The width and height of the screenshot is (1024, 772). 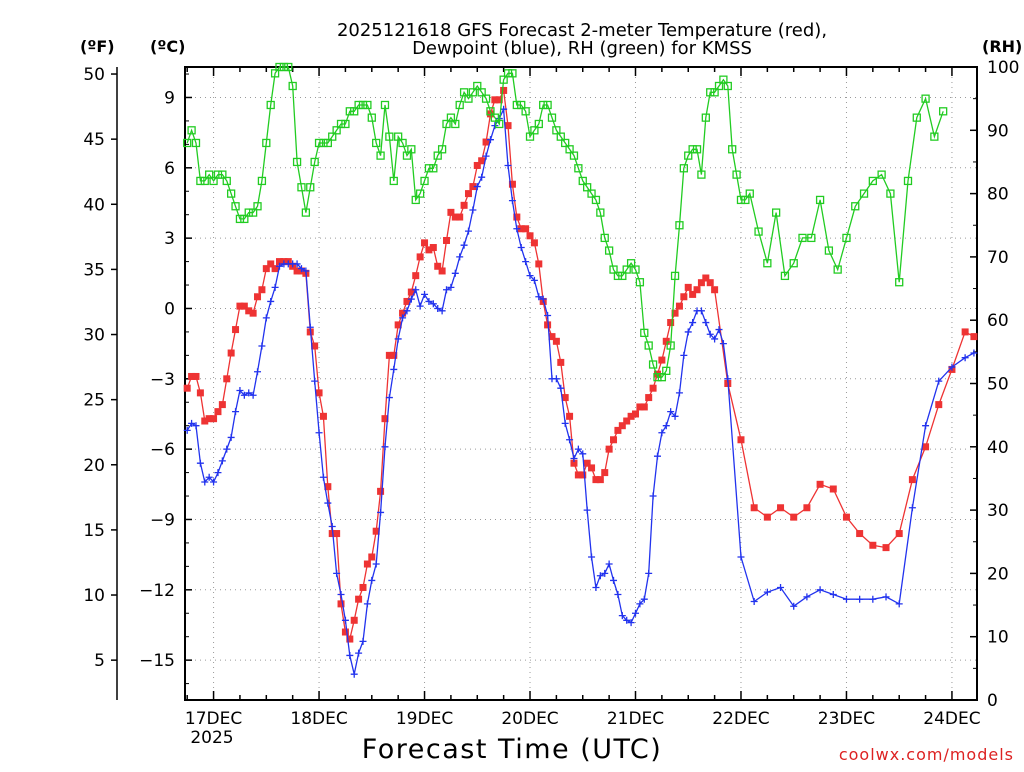 I want to click on rh-unit-label: (RH), so click(x=1002, y=46).